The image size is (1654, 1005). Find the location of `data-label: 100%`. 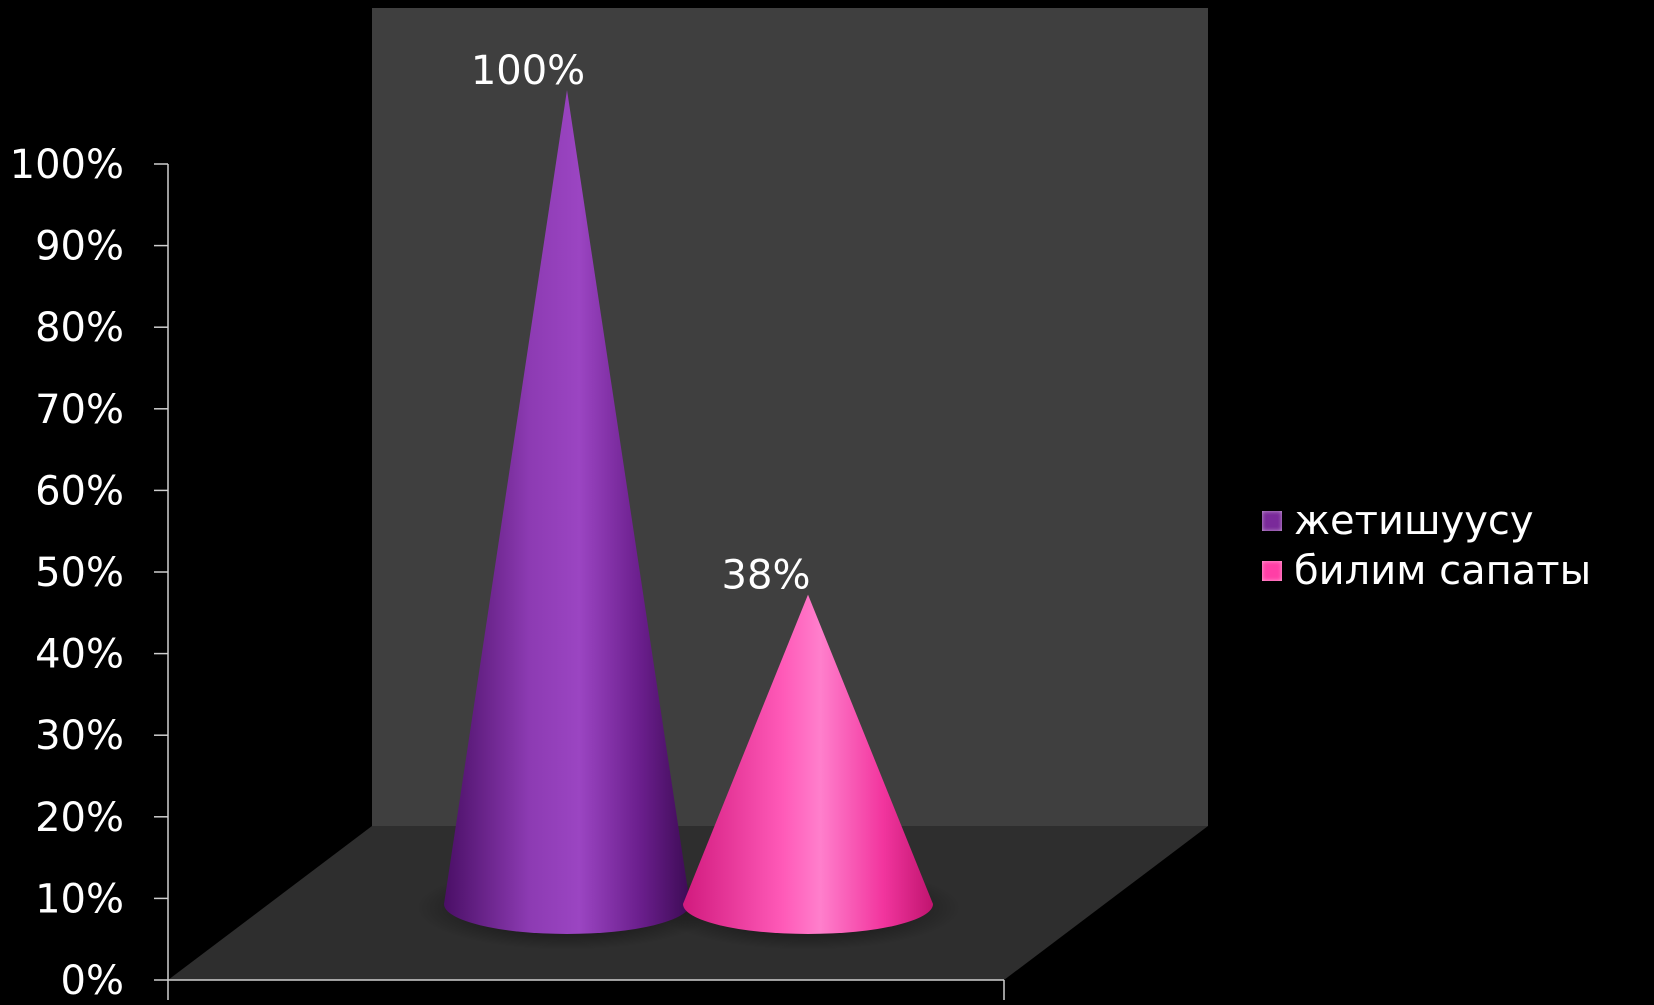

data-label: 100% is located at coordinates (528, 71).